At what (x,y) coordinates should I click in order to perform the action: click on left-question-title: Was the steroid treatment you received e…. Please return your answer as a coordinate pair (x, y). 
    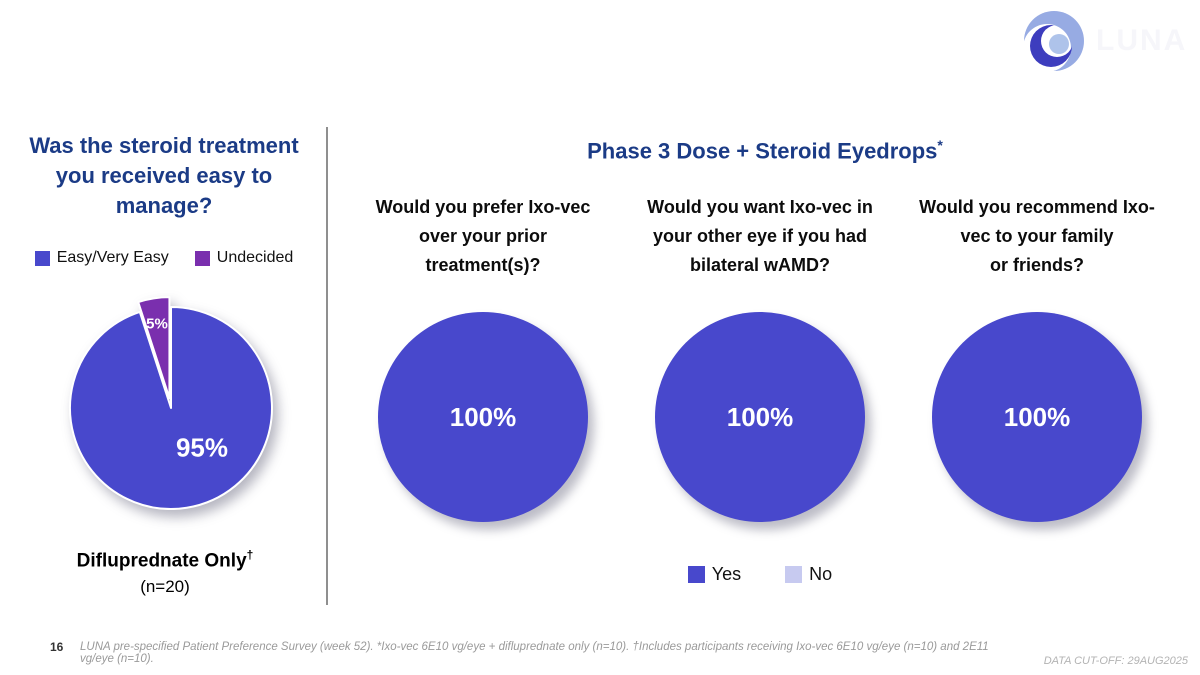
    Looking at the image, I should click on (164, 176).